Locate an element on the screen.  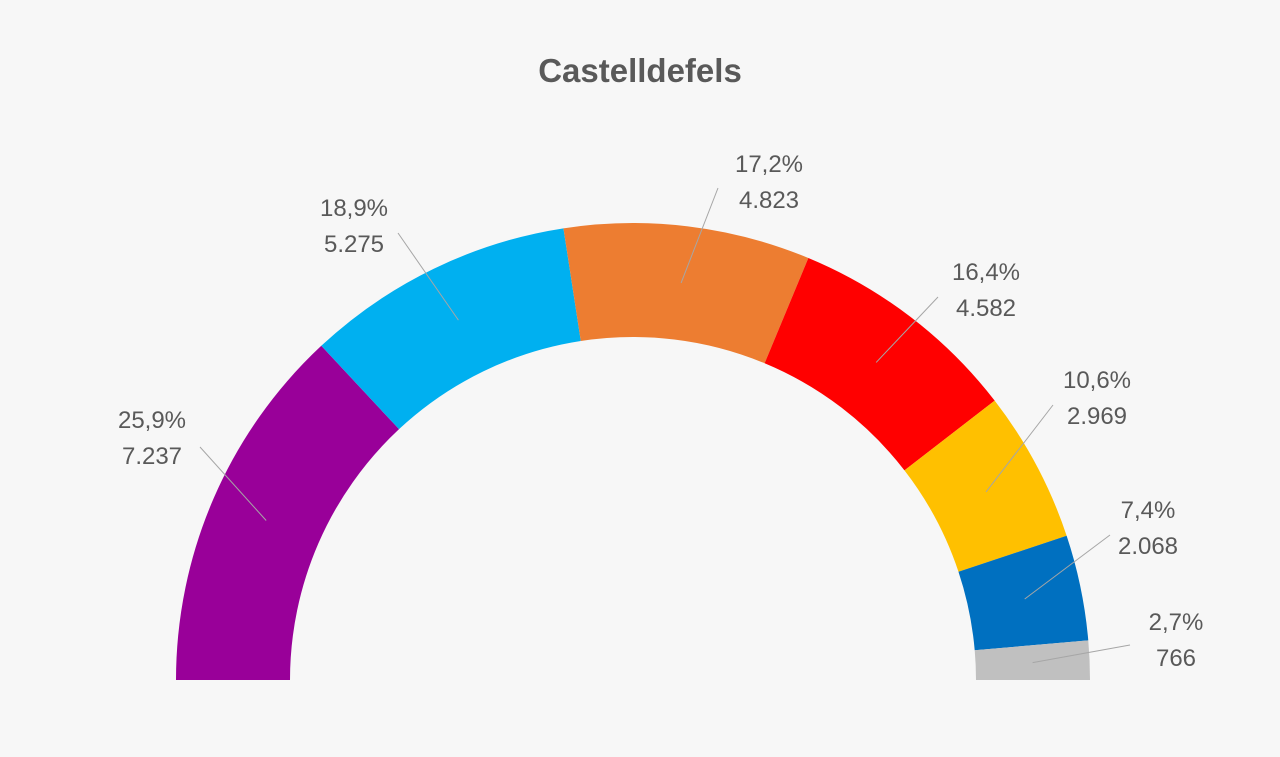
slice-votes-label-3: 4.823 is located at coordinates (769, 200).